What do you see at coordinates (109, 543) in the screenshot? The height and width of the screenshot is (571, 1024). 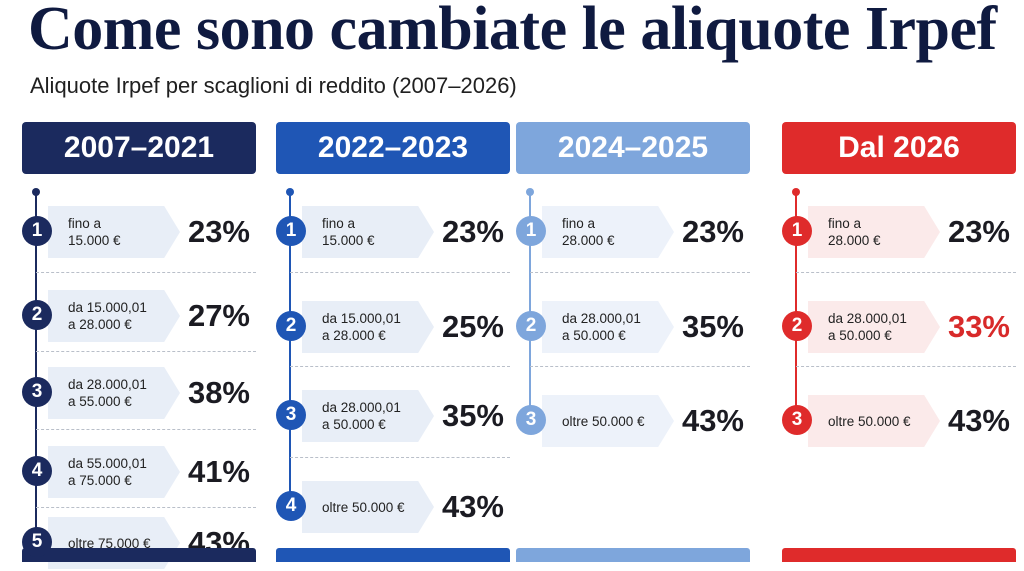 I see `bracket-range-line1: oltre 75.000 €` at bounding box center [109, 543].